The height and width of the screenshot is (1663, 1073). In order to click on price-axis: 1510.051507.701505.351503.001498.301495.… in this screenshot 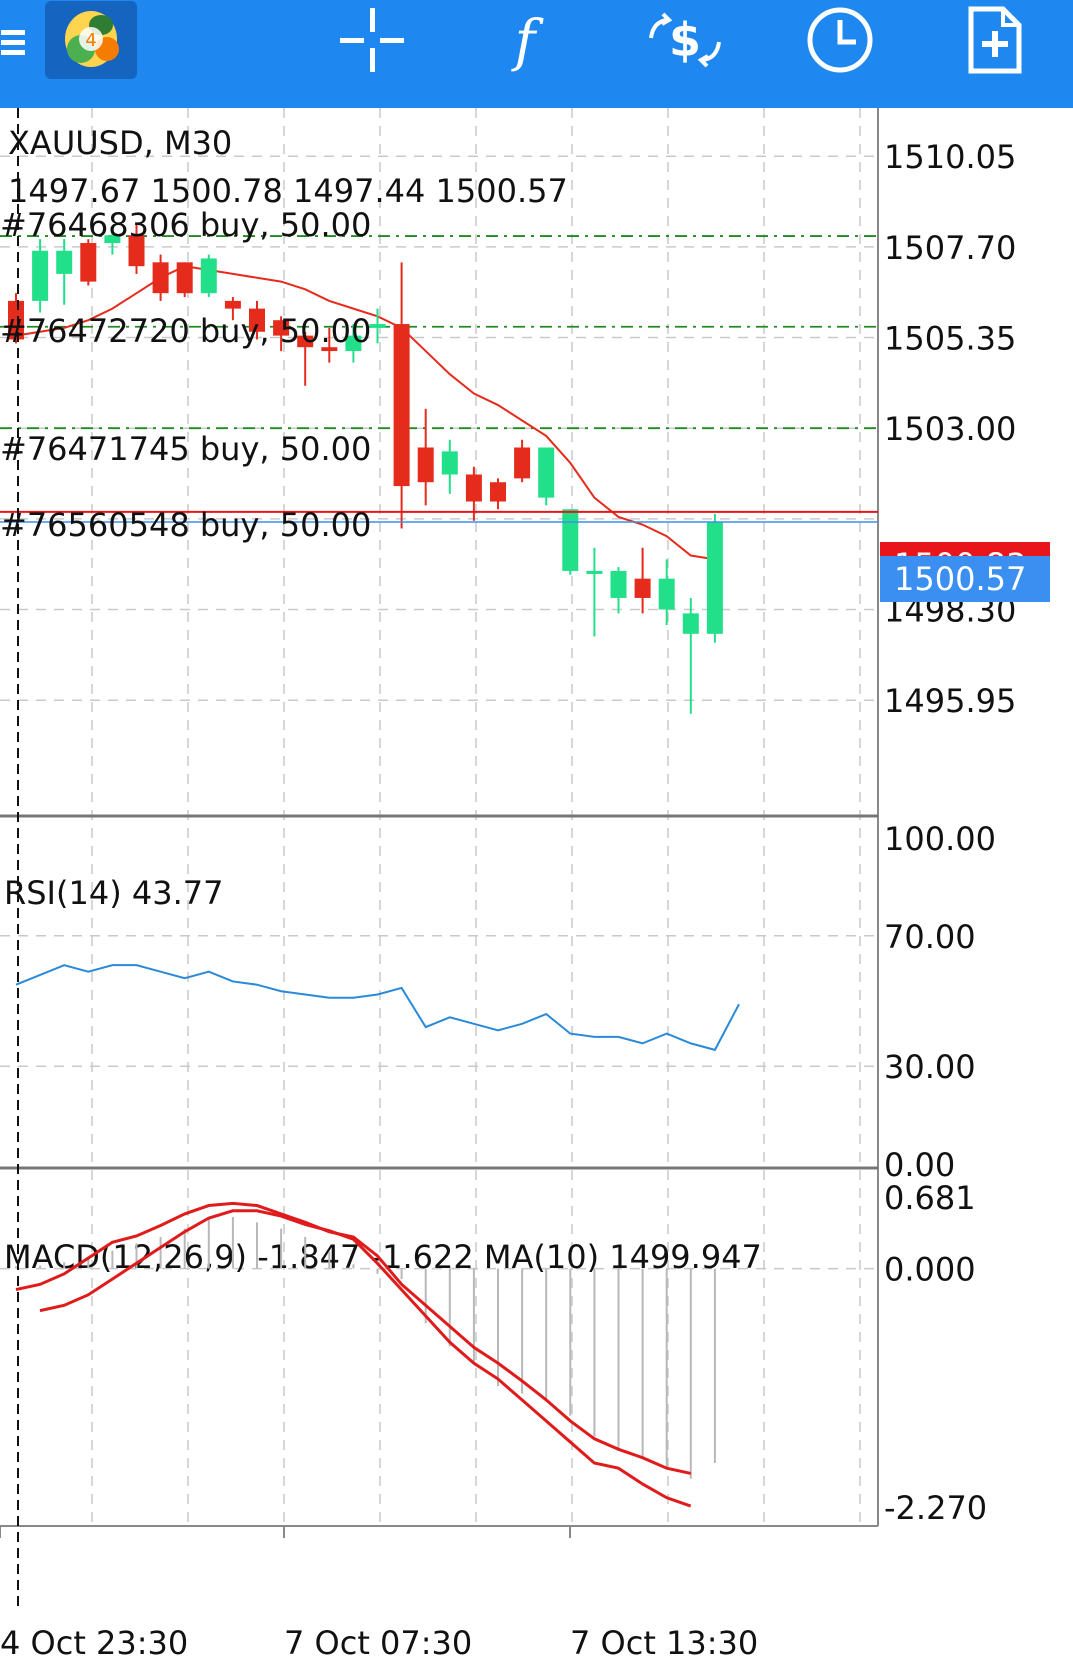, I will do `click(950, 429)`.